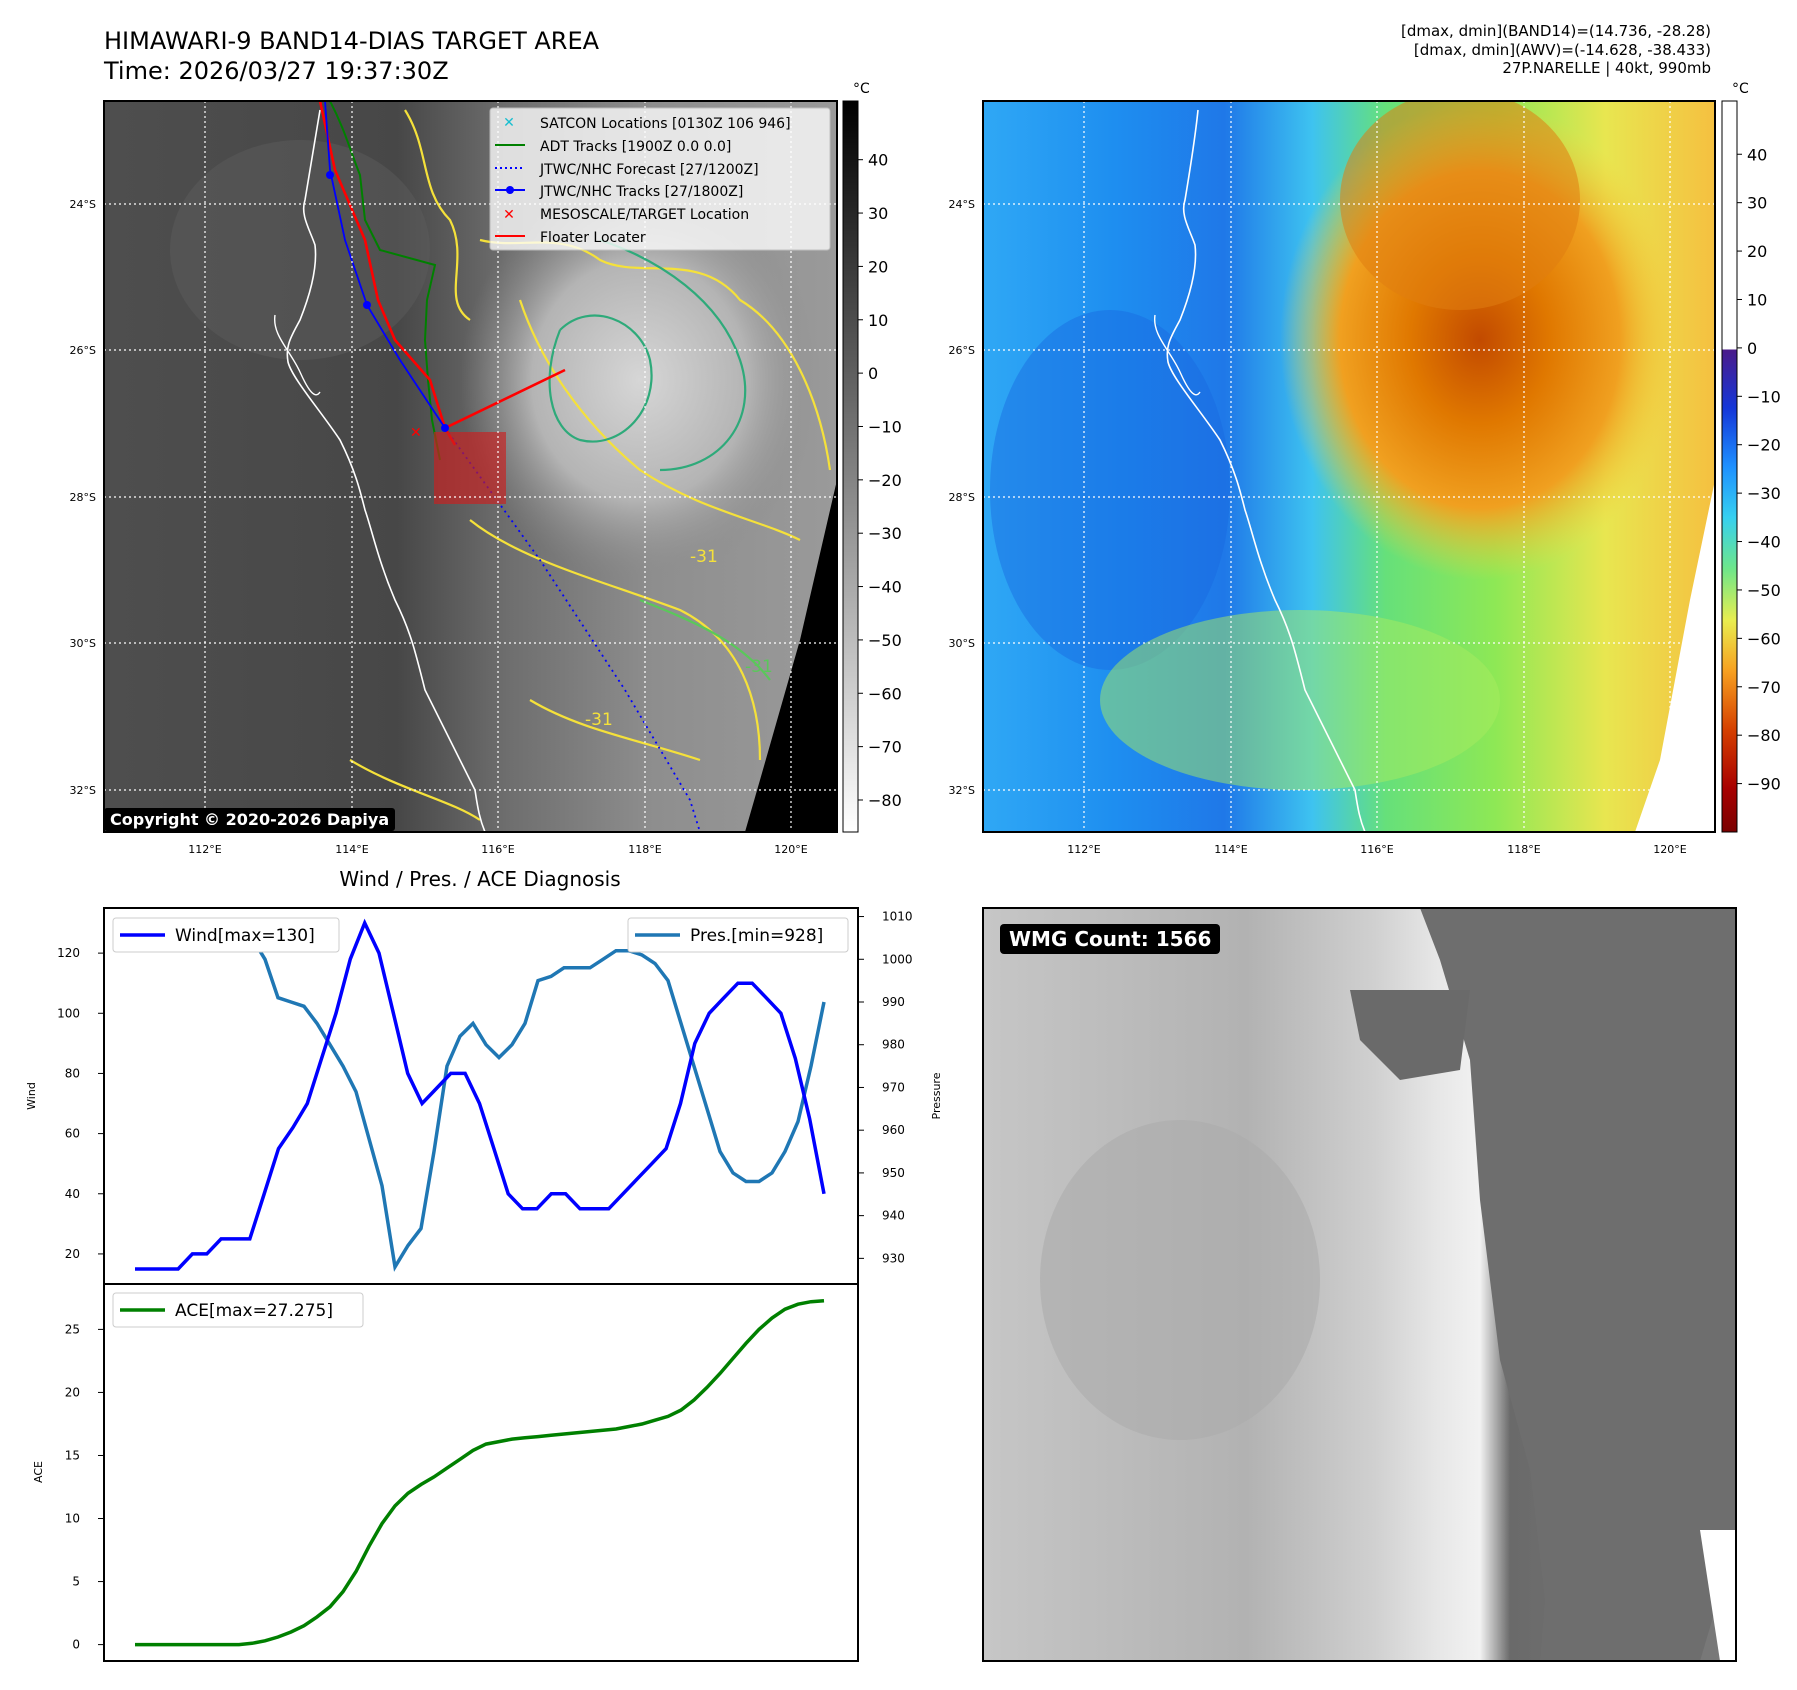 The height and width of the screenshot is (1690, 1797). What do you see at coordinates (497, 849) in the screenshot?
I see `ir-lon-labels: 112°E 114°E 116°E 118°E 120°E` at bounding box center [497, 849].